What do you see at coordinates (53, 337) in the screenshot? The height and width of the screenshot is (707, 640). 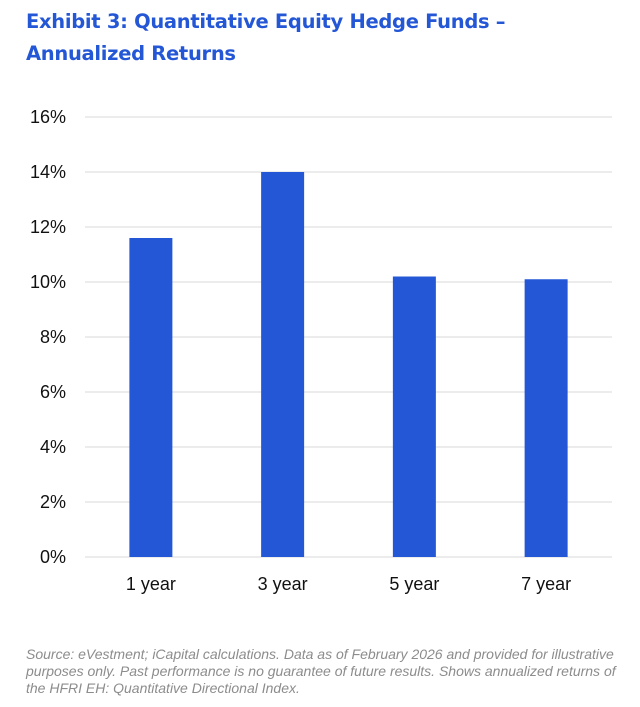 I see `y-tick-label: 8%` at bounding box center [53, 337].